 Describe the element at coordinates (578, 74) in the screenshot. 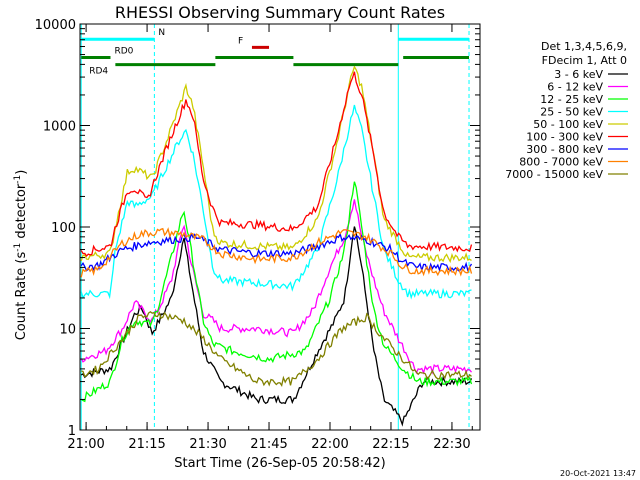

I see `legend-entry-0: 3 - 6 keV` at that location.